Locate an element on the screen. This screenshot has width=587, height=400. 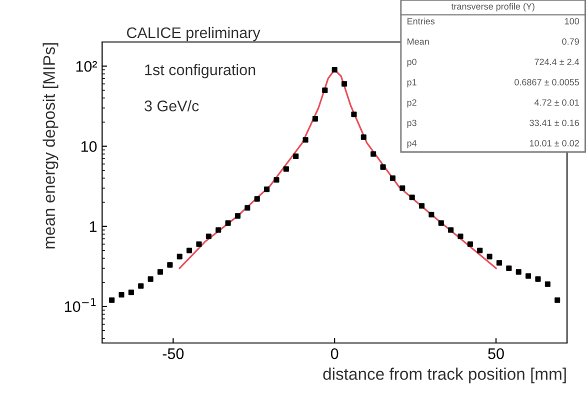
annotation: p4 is located at coordinates (412, 144).